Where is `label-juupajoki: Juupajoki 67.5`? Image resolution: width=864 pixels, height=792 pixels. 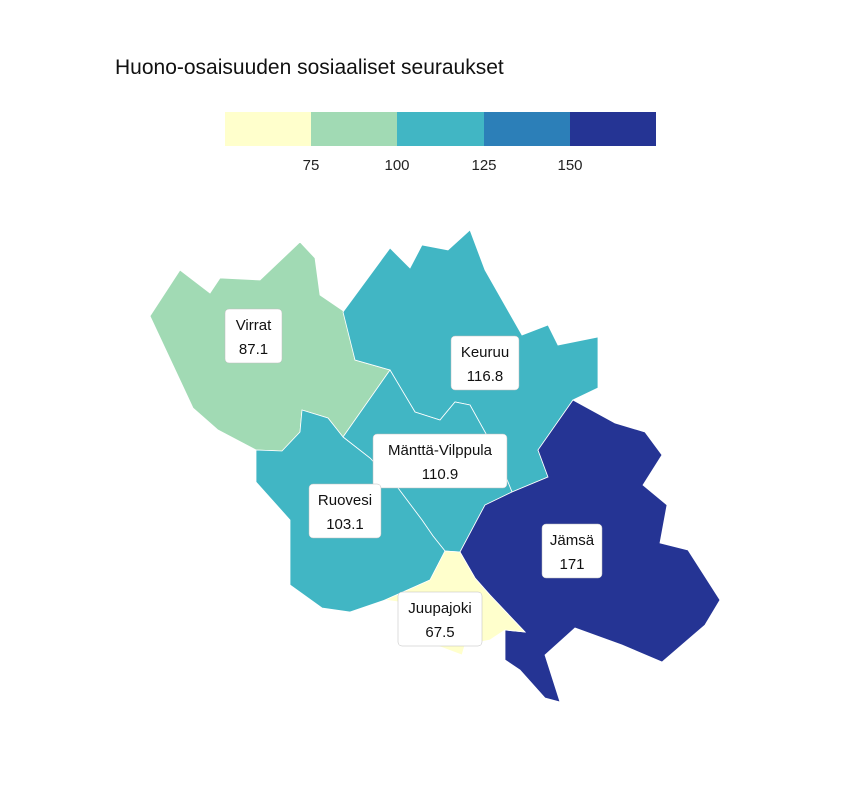
label-juupajoki: Juupajoki 67.5 is located at coordinates (440, 619).